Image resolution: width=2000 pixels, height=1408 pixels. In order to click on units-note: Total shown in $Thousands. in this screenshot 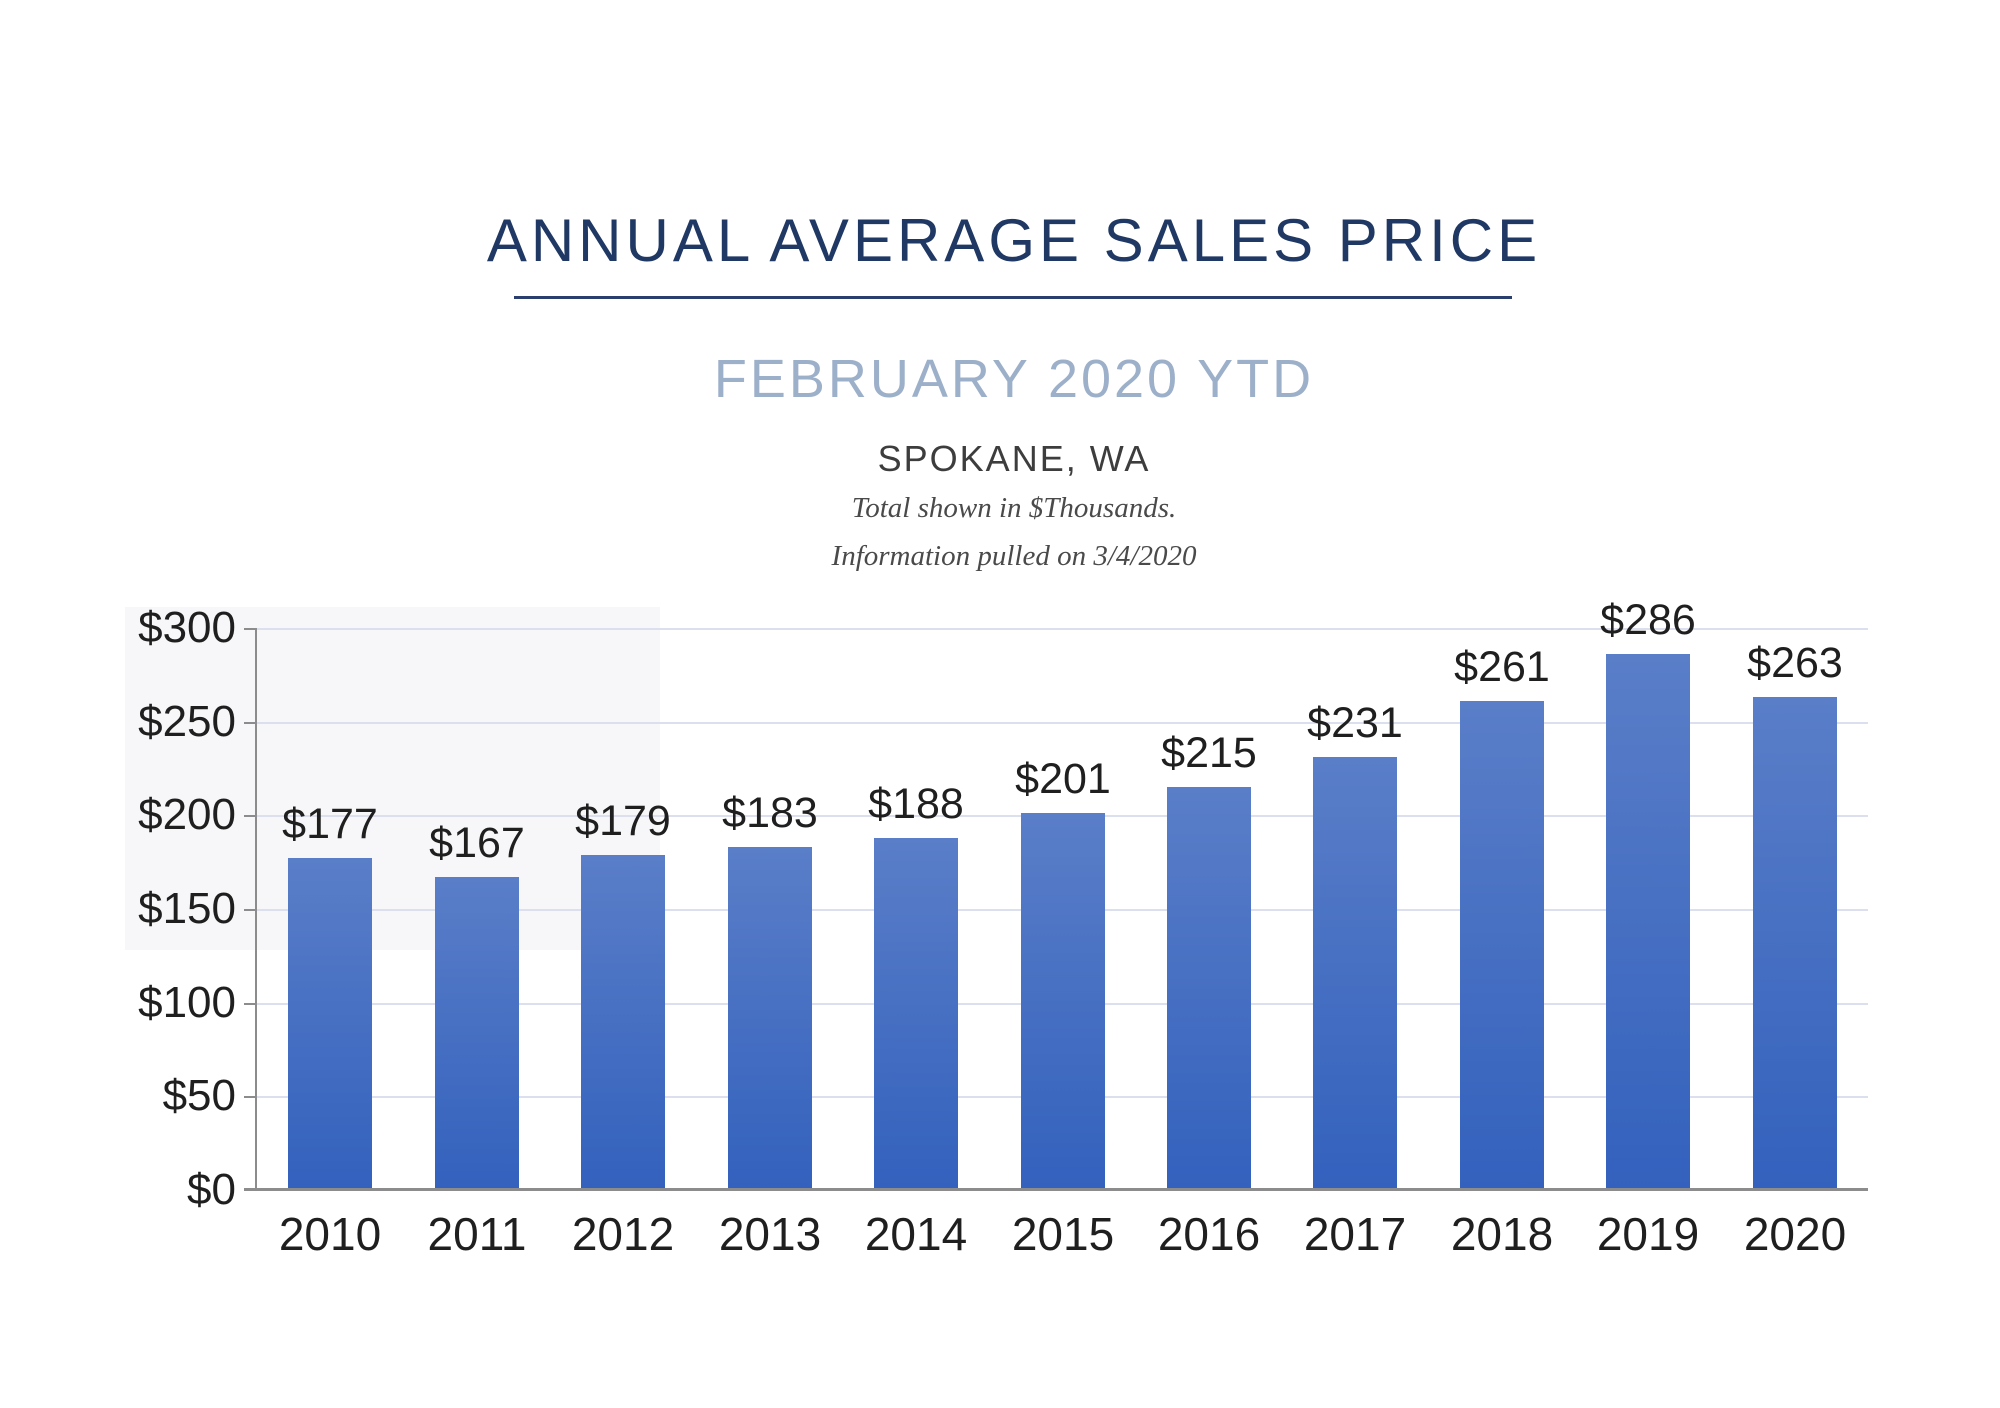, I will do `click(1014, 508)`.